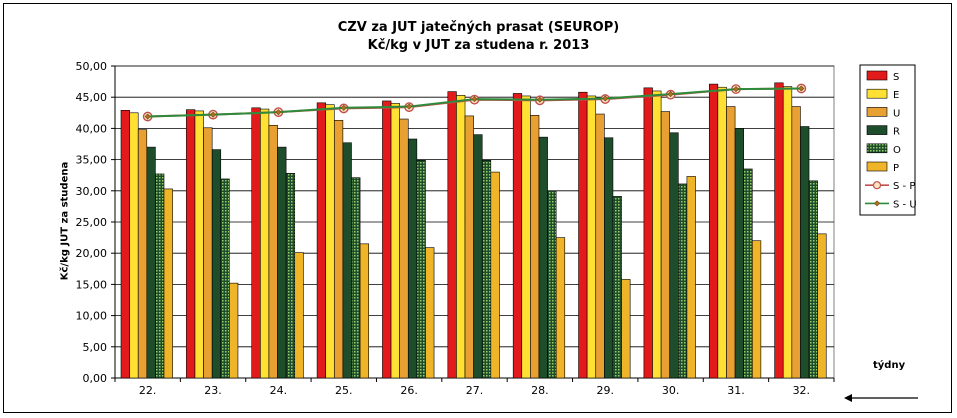  I want to click on x-tick-label: 24., so click(279, 390).